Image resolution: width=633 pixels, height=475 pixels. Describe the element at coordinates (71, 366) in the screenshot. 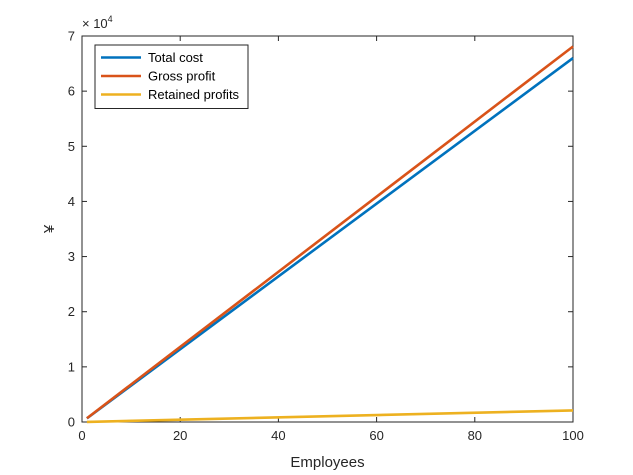

I see `y-tick-label: 1` at that location.